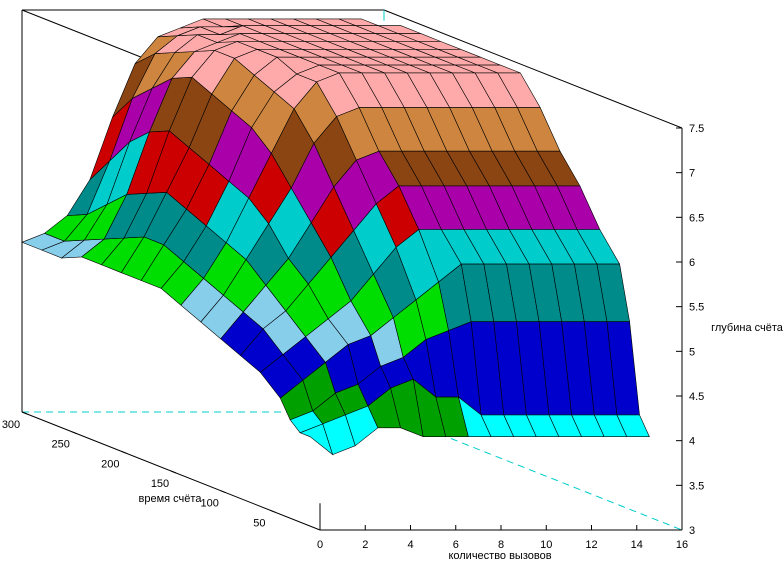  Describe the element at coordinates (171, 499) in the screenshot. I see `y-axis-label: время счёта` at that location.